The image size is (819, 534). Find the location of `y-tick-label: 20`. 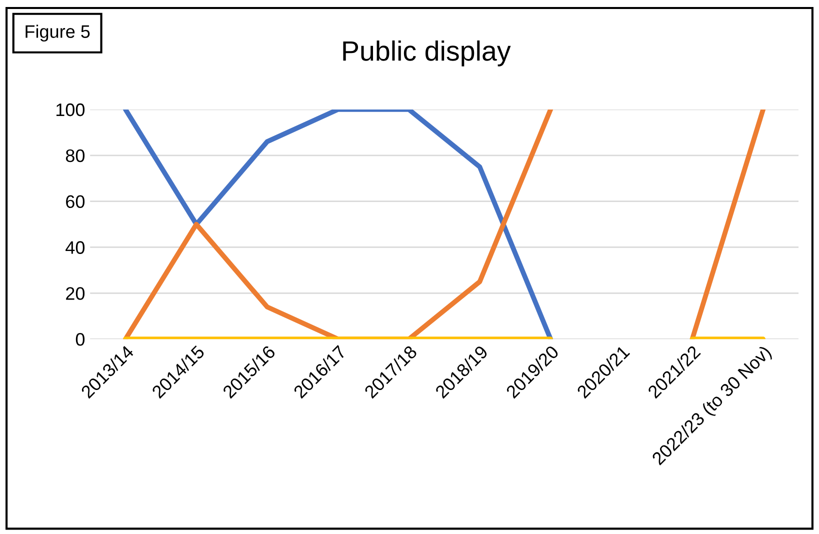

y-tick-label: 20 is located at coordinates (75, 293).